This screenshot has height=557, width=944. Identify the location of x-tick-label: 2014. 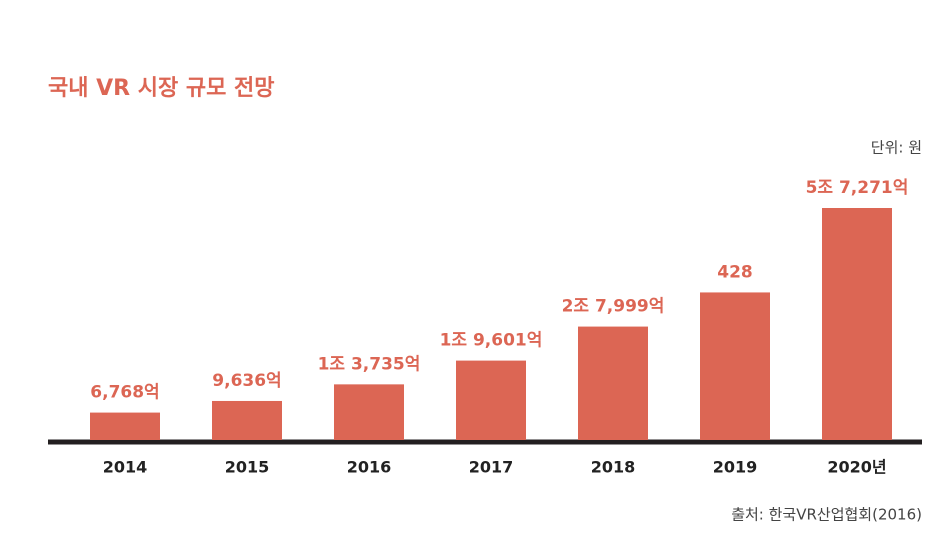
(125, 467).